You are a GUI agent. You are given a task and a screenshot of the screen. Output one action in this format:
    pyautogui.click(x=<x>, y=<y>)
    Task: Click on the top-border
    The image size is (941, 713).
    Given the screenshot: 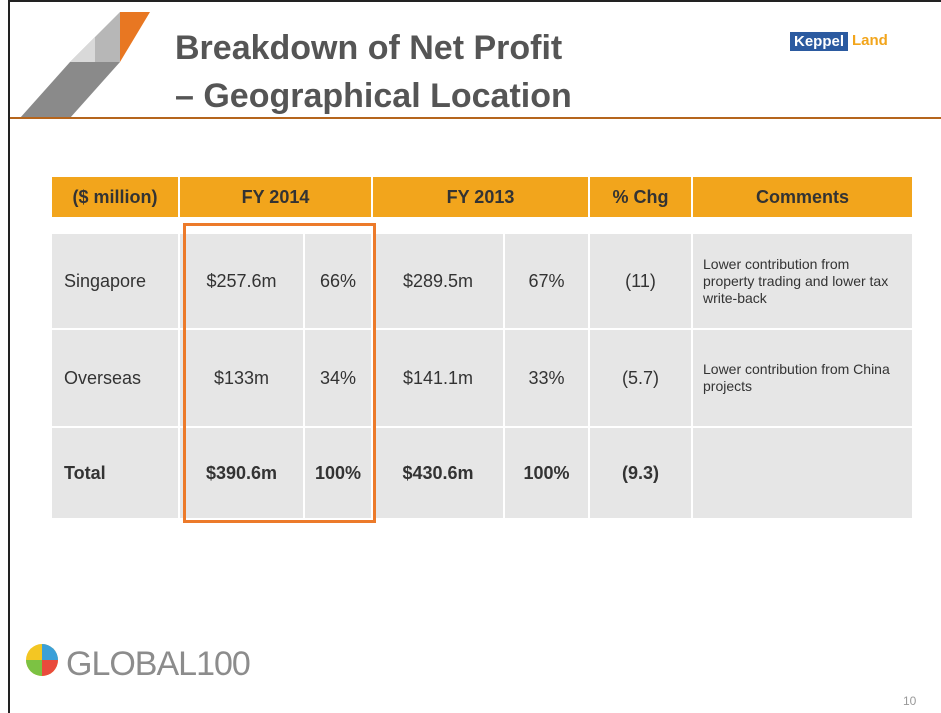 What is the action you would take?
    pyautogui.click(x=474, y=1)
    